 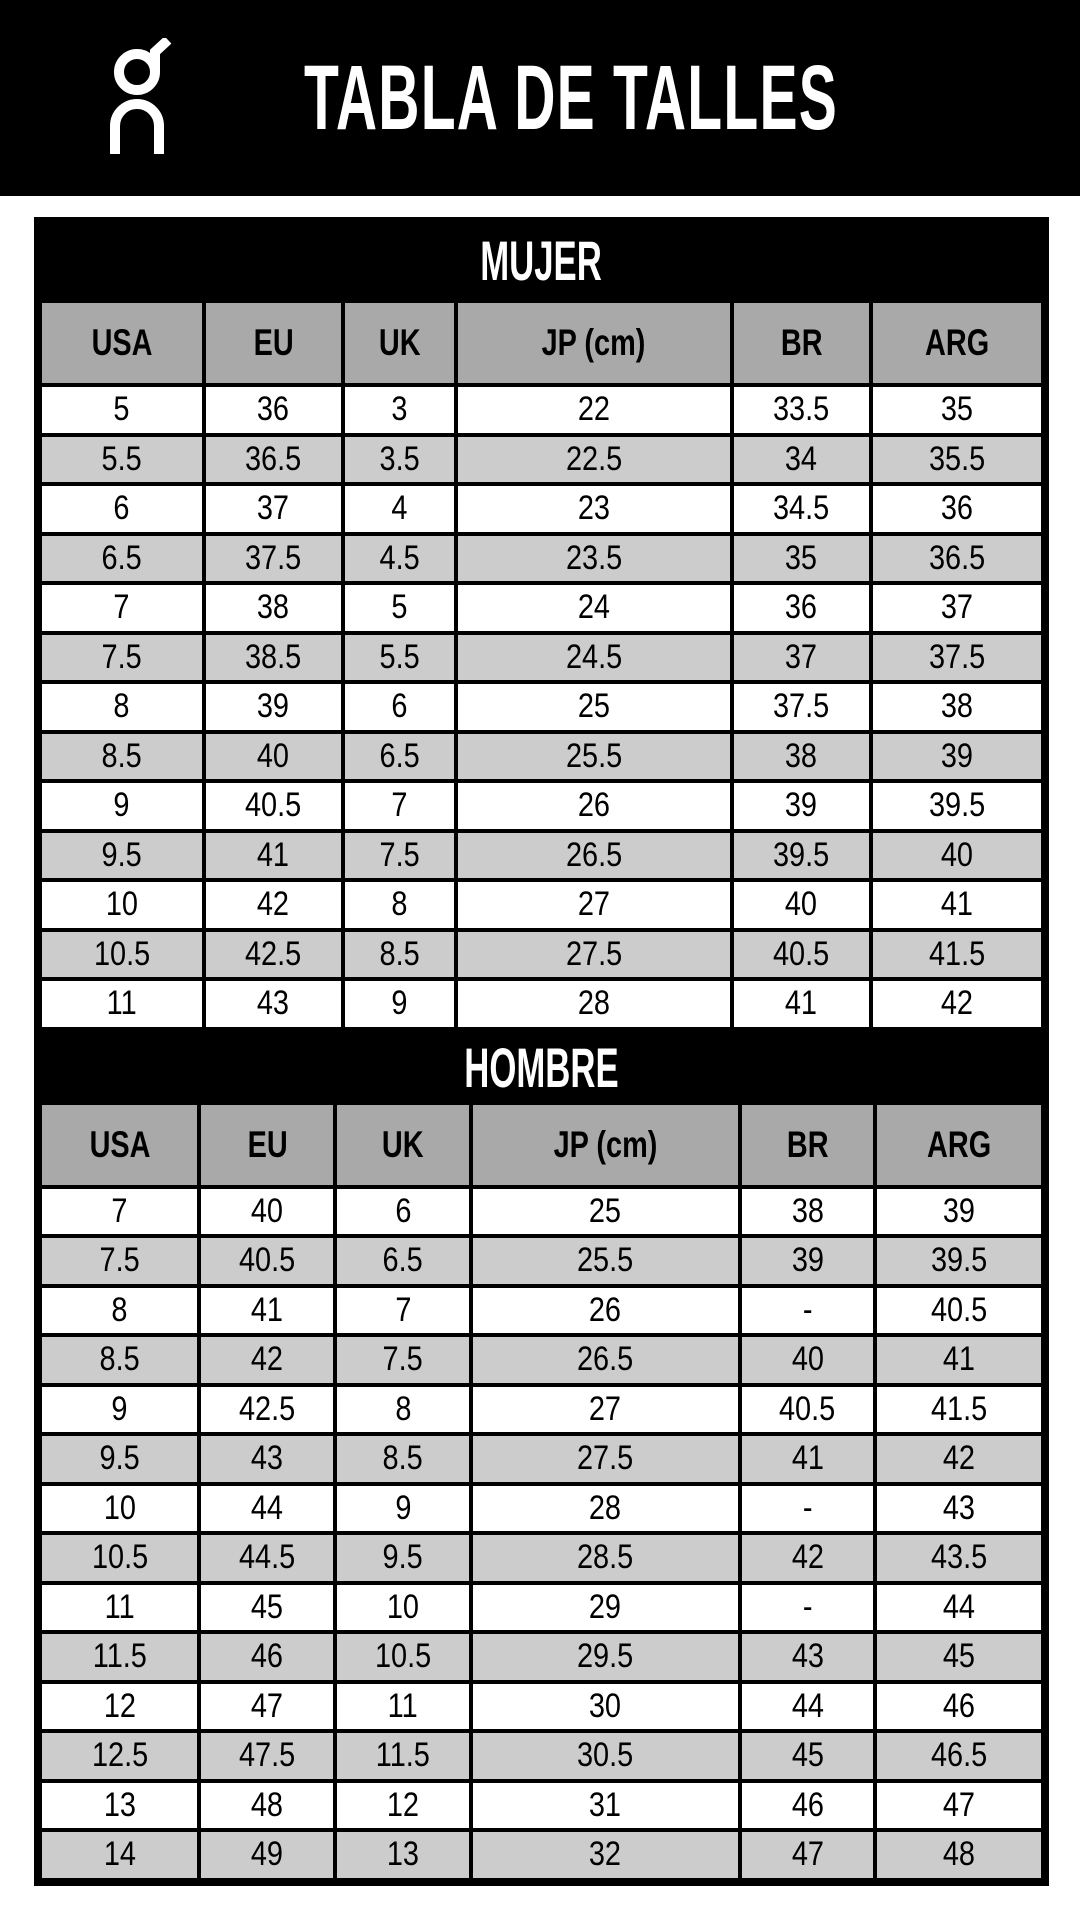 What do you see at coordinates (399, 855) in the screenshot?
I see `table-cell: 7.5` at bounding box center [399, 855].